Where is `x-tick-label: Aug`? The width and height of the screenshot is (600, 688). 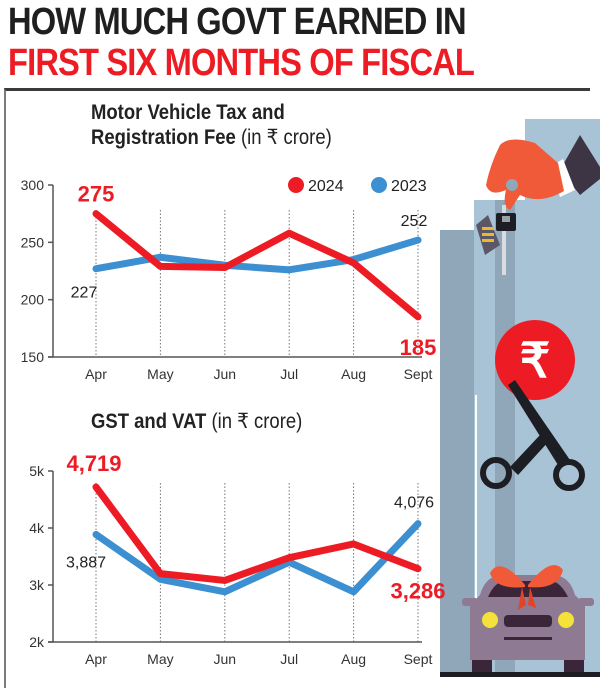
x-tick-label: Aug is located at coordinates (353, 659).